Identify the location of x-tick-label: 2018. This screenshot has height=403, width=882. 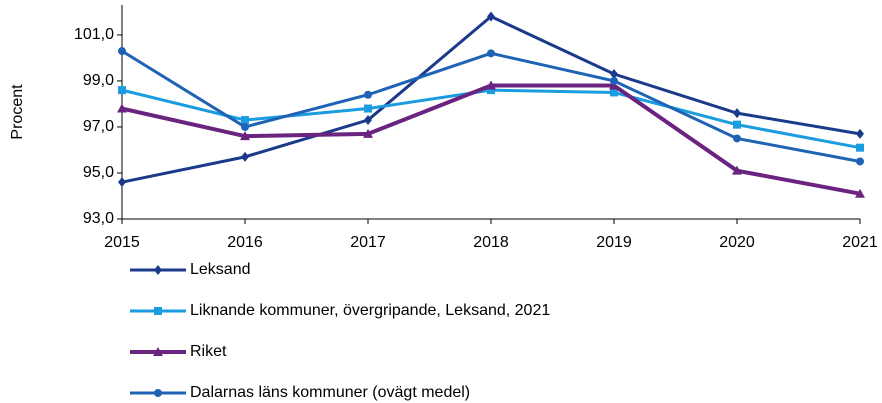
(491, 242).